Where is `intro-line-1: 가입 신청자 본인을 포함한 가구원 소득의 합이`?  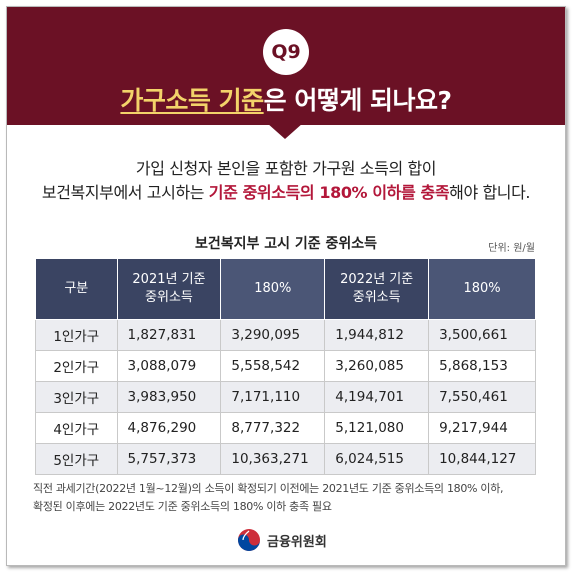
intro-line-1: 가입 신청자 본인을 포함한 가구원 소득의 합이 is located at coordinates (286, 168).